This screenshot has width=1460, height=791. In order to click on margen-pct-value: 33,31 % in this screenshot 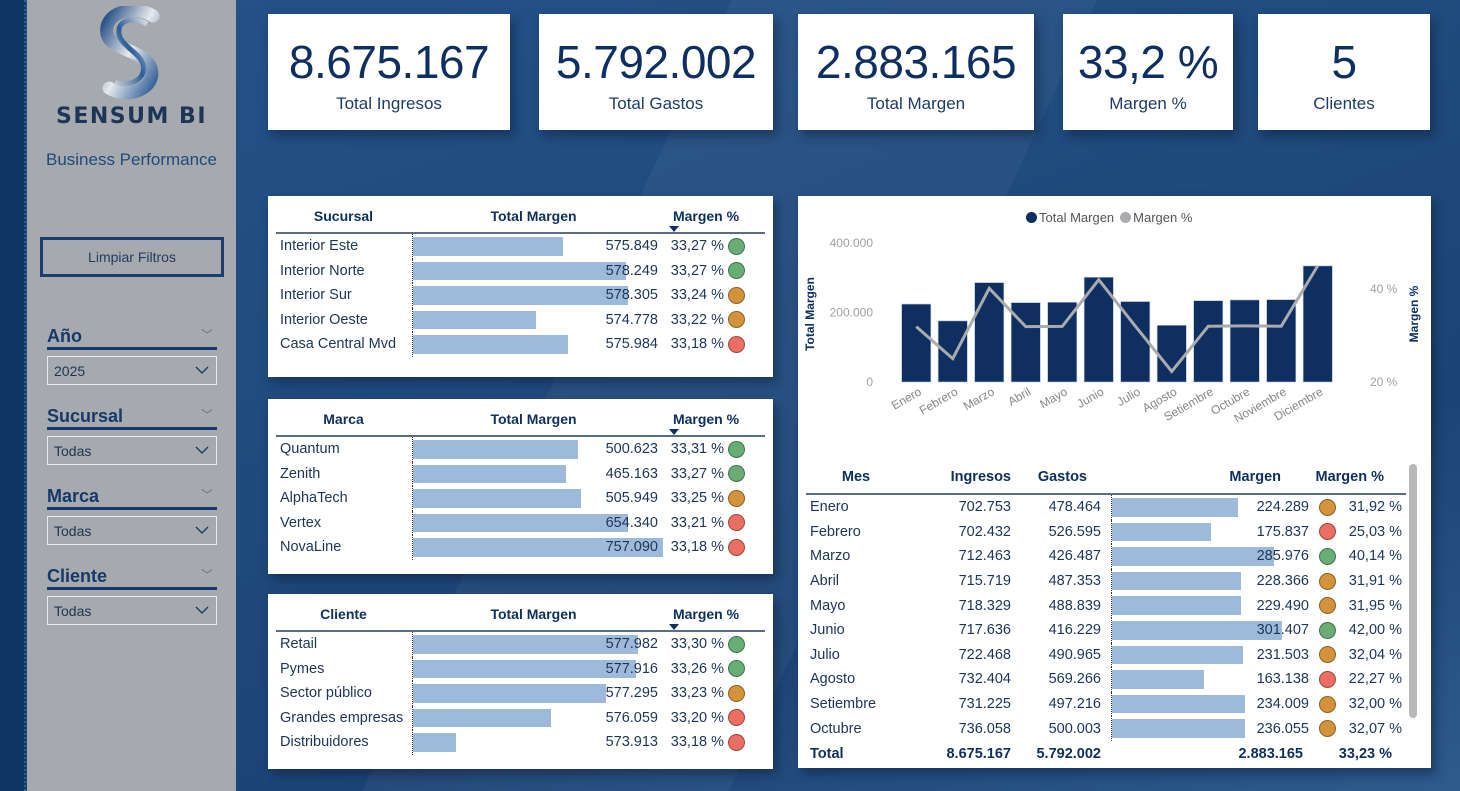, I will do `click(697, 449)`.